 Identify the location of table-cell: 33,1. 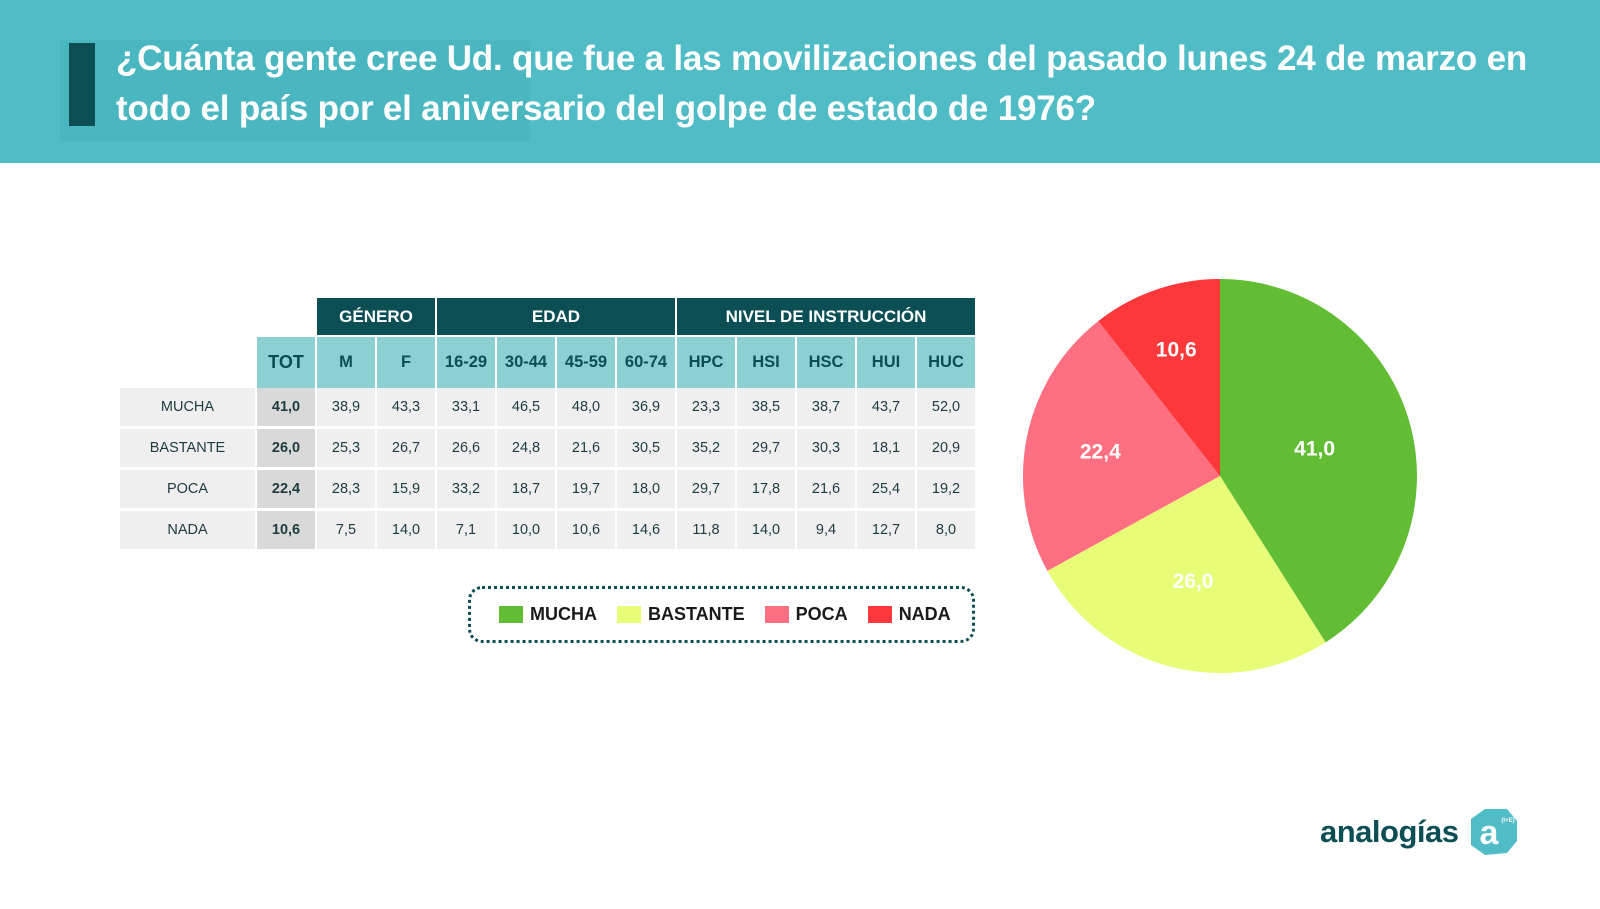
(467, 408).